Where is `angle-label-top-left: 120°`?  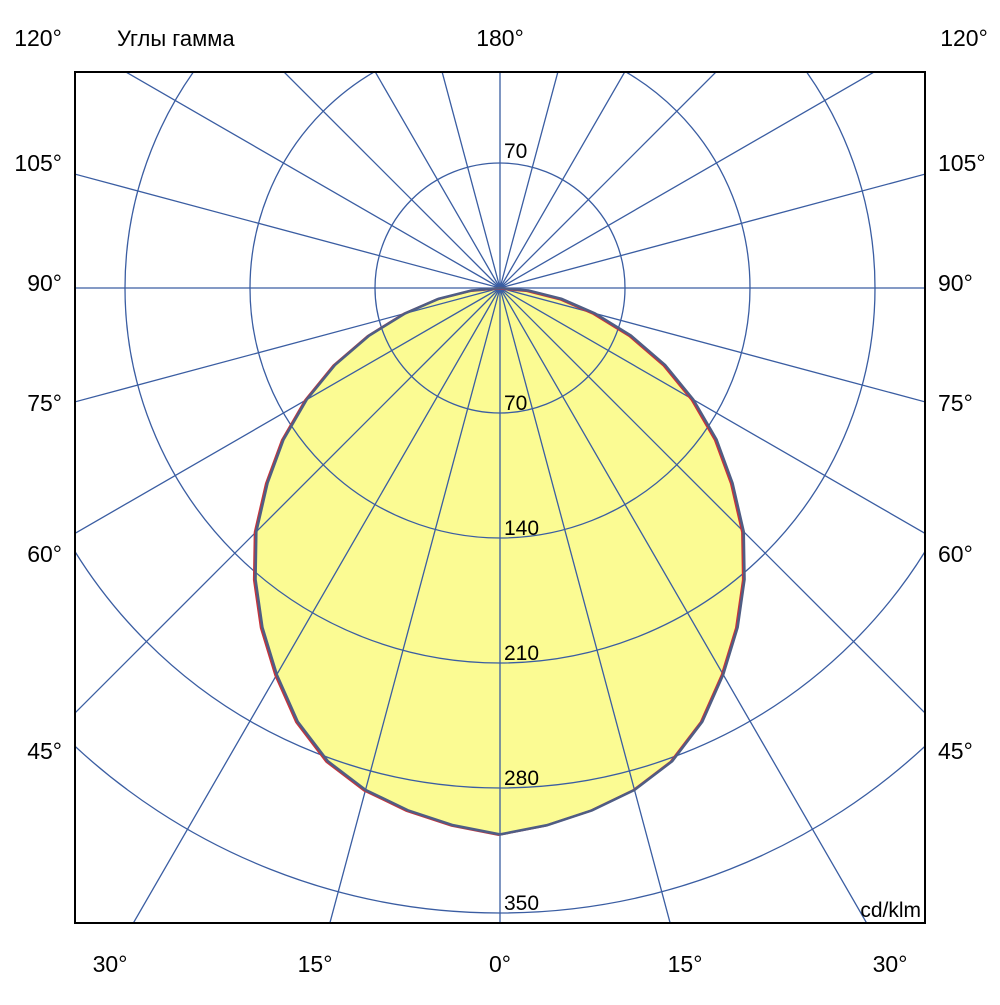 angle-label-top-left: 120° is located at coordinates (38, 38).